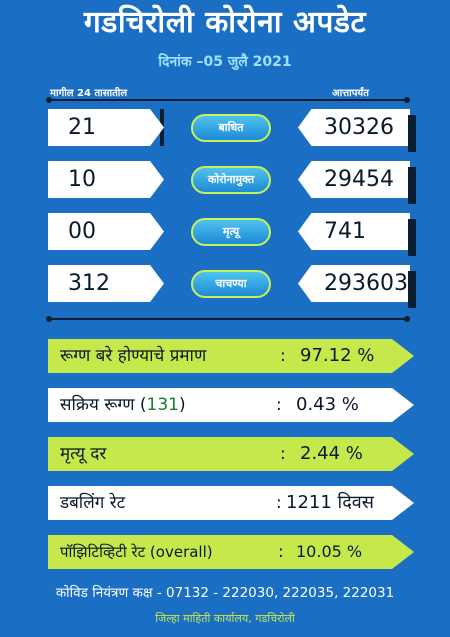 The image size is (450, 637). What do you see at coordinates (337, 355) in the screenshot?
I see `recovery-rate-value: 97.12 %` at bounding box center [337, 355].